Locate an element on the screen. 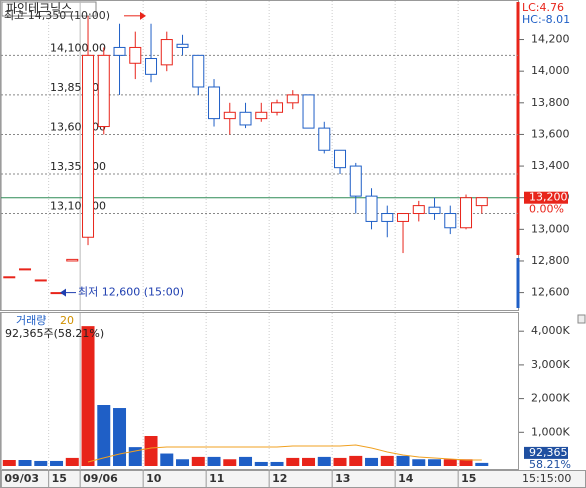 The width and height of the screenshot is (586, 488). current-price-label: 13,200 is located at coordinates (548, 197).